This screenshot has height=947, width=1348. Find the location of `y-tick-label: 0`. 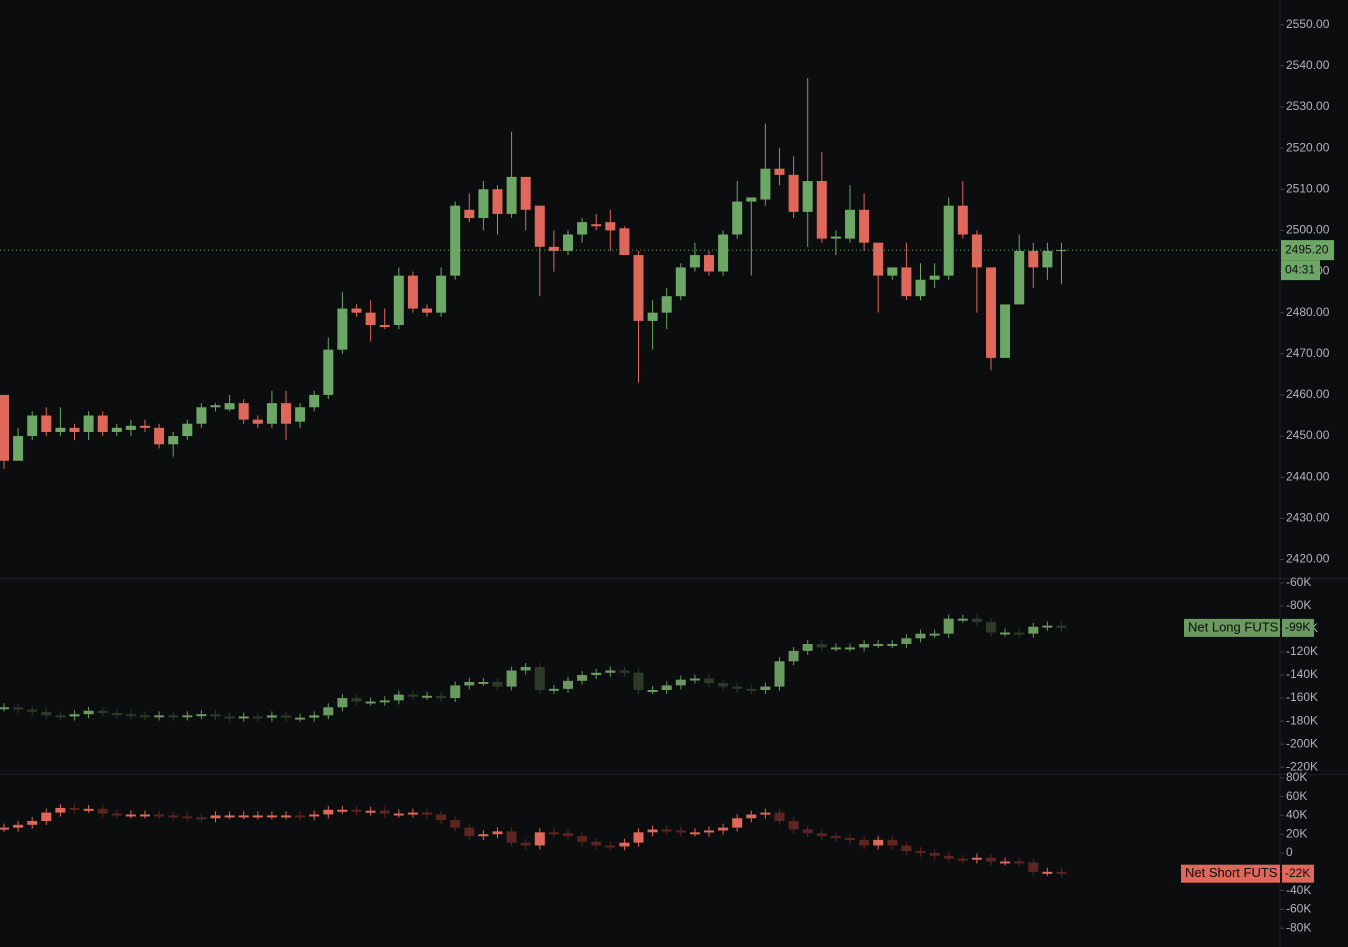

y-tick-label: 0 is located at coordinates (1289, 852).